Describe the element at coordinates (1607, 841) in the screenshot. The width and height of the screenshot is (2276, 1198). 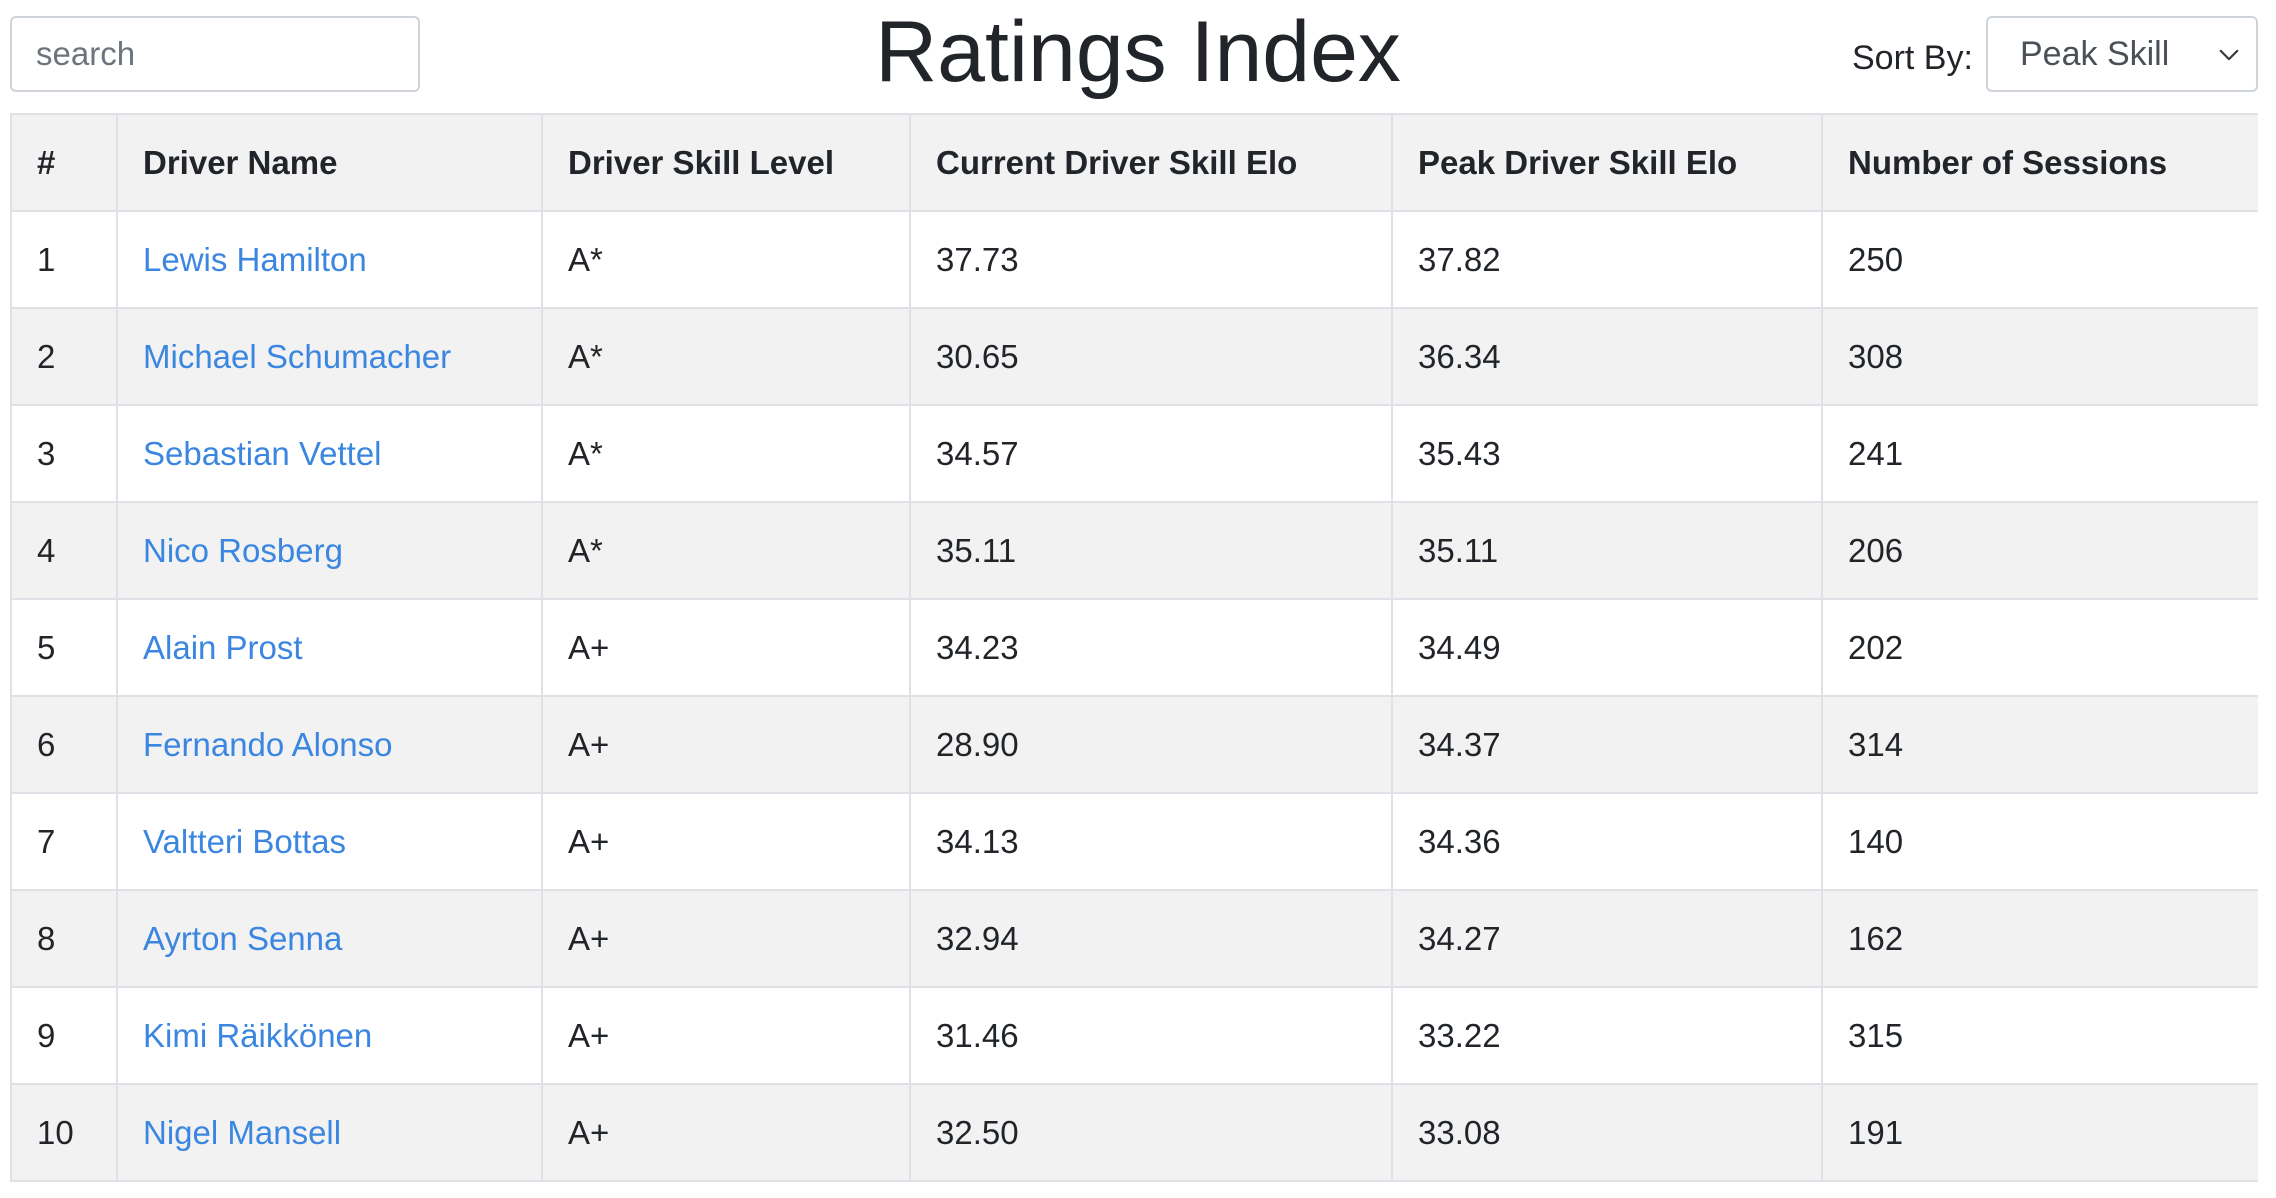
I see `peak-elo-cell: 34.36` at that location.